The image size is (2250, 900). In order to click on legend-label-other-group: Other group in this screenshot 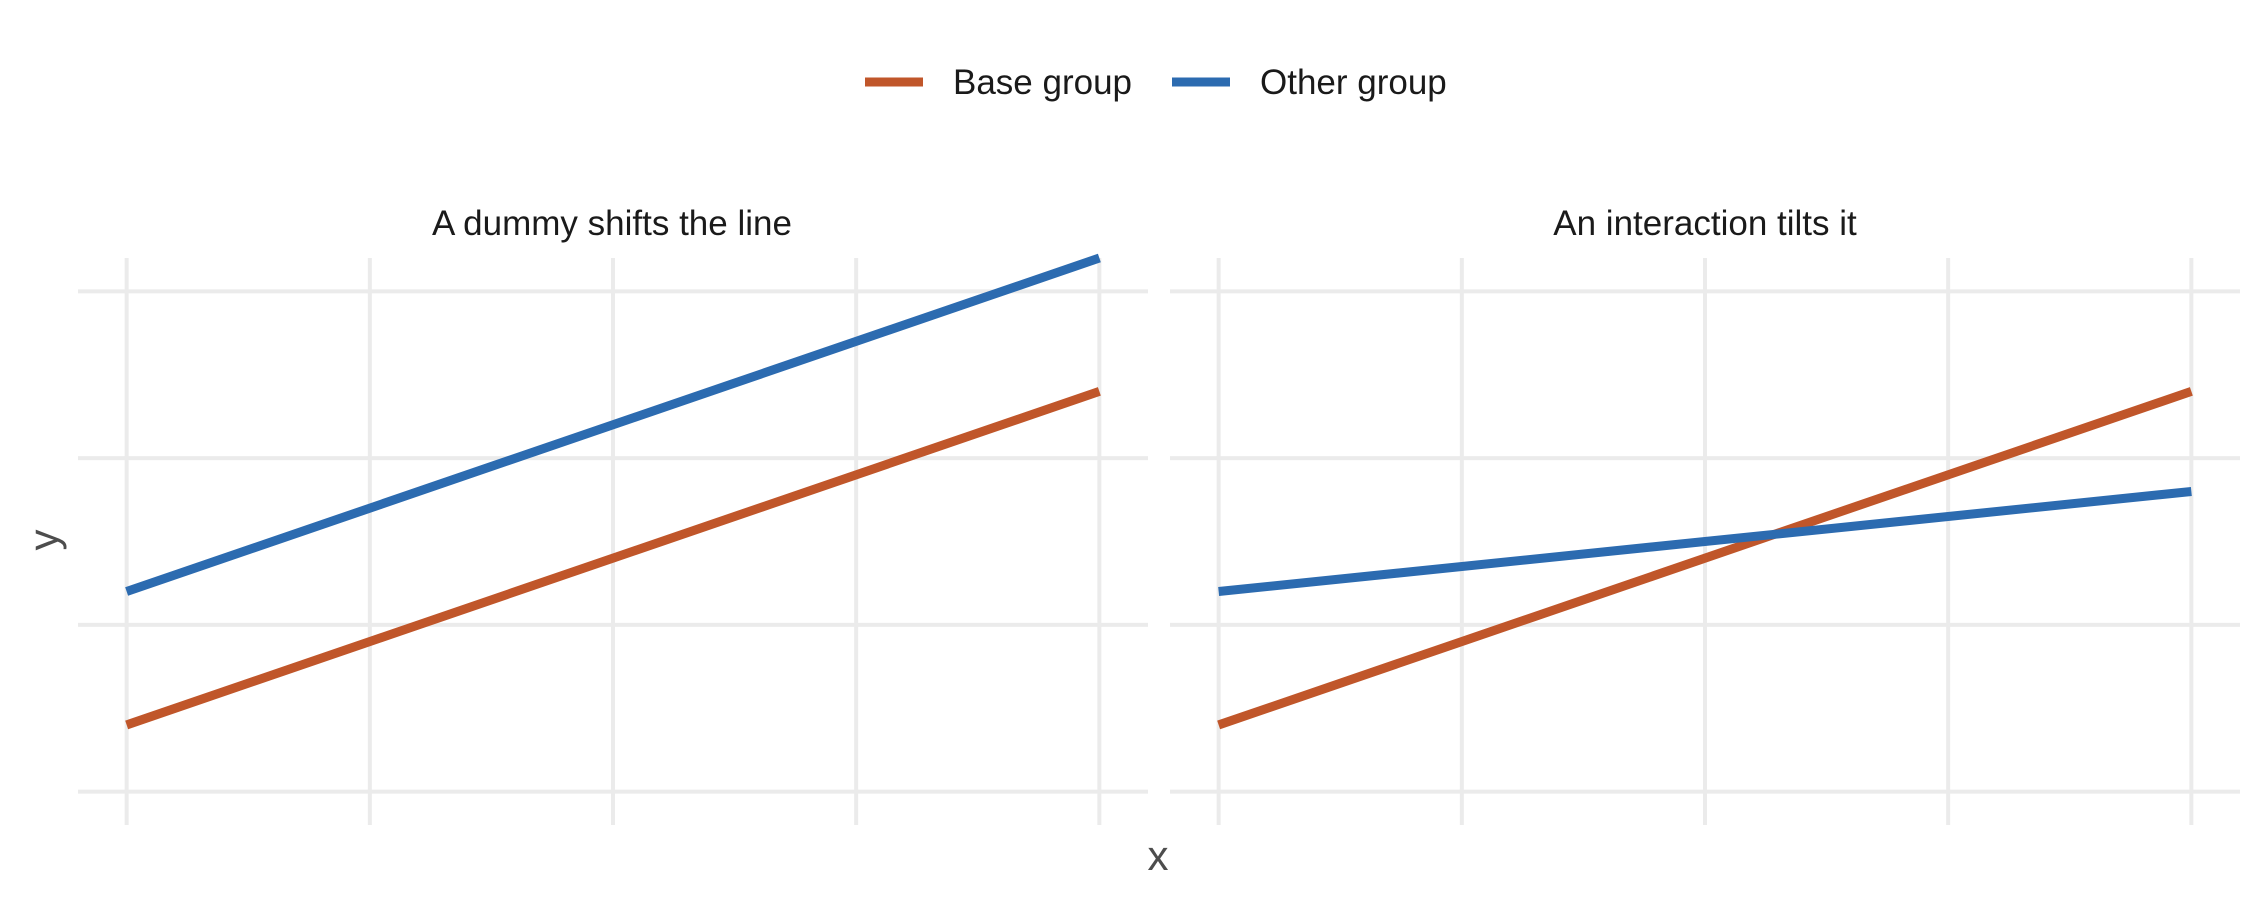, I will do `click(1353, 82)`.